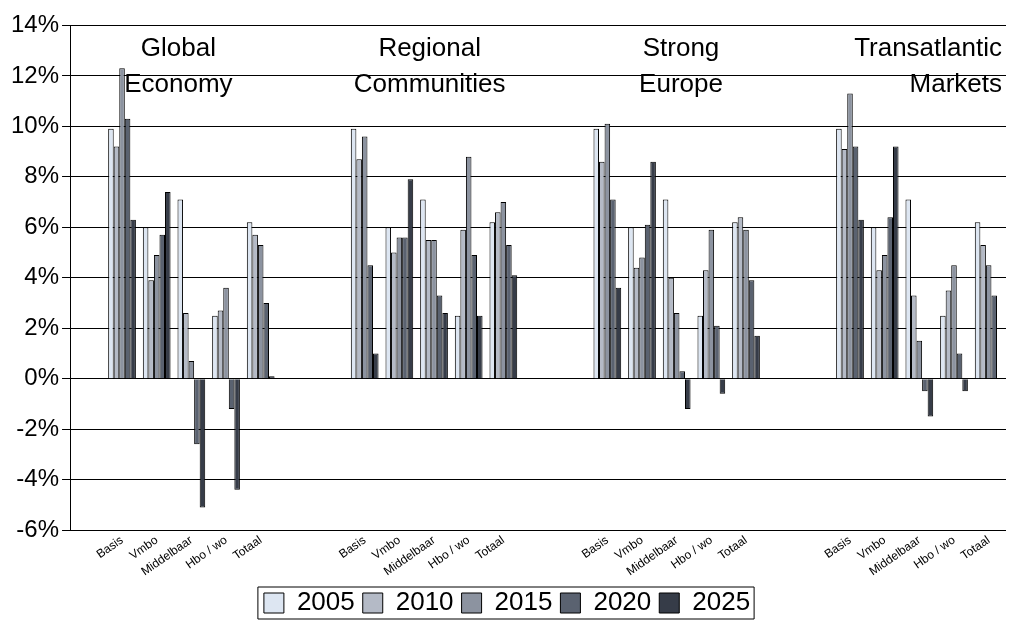 Image resolution: width=1018 pixels, height=634 pixels. What do you see at coordinates (42, 225) in the screenshot?
I see `y-tick-label: 6%` at bounding box center [42, 225].